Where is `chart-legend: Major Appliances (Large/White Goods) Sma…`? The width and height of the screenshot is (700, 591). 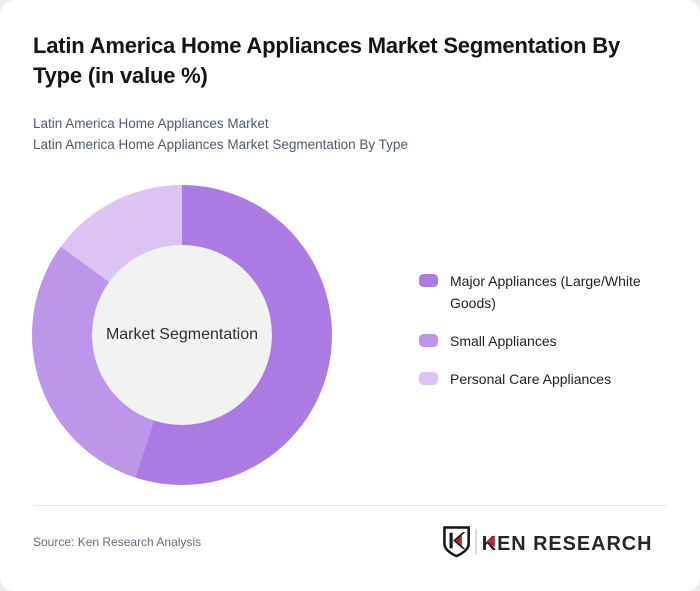
chart-legend: Major Appliances (Large/White Goods) Sma… is located at coordinates (543, 330).